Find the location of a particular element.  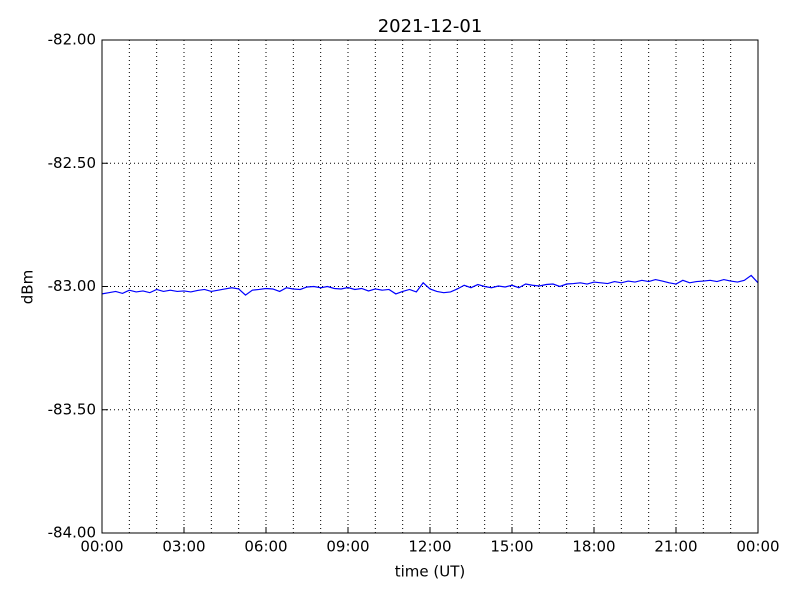

y-tick-label: -83.50 is located at coordinates (72, 409).